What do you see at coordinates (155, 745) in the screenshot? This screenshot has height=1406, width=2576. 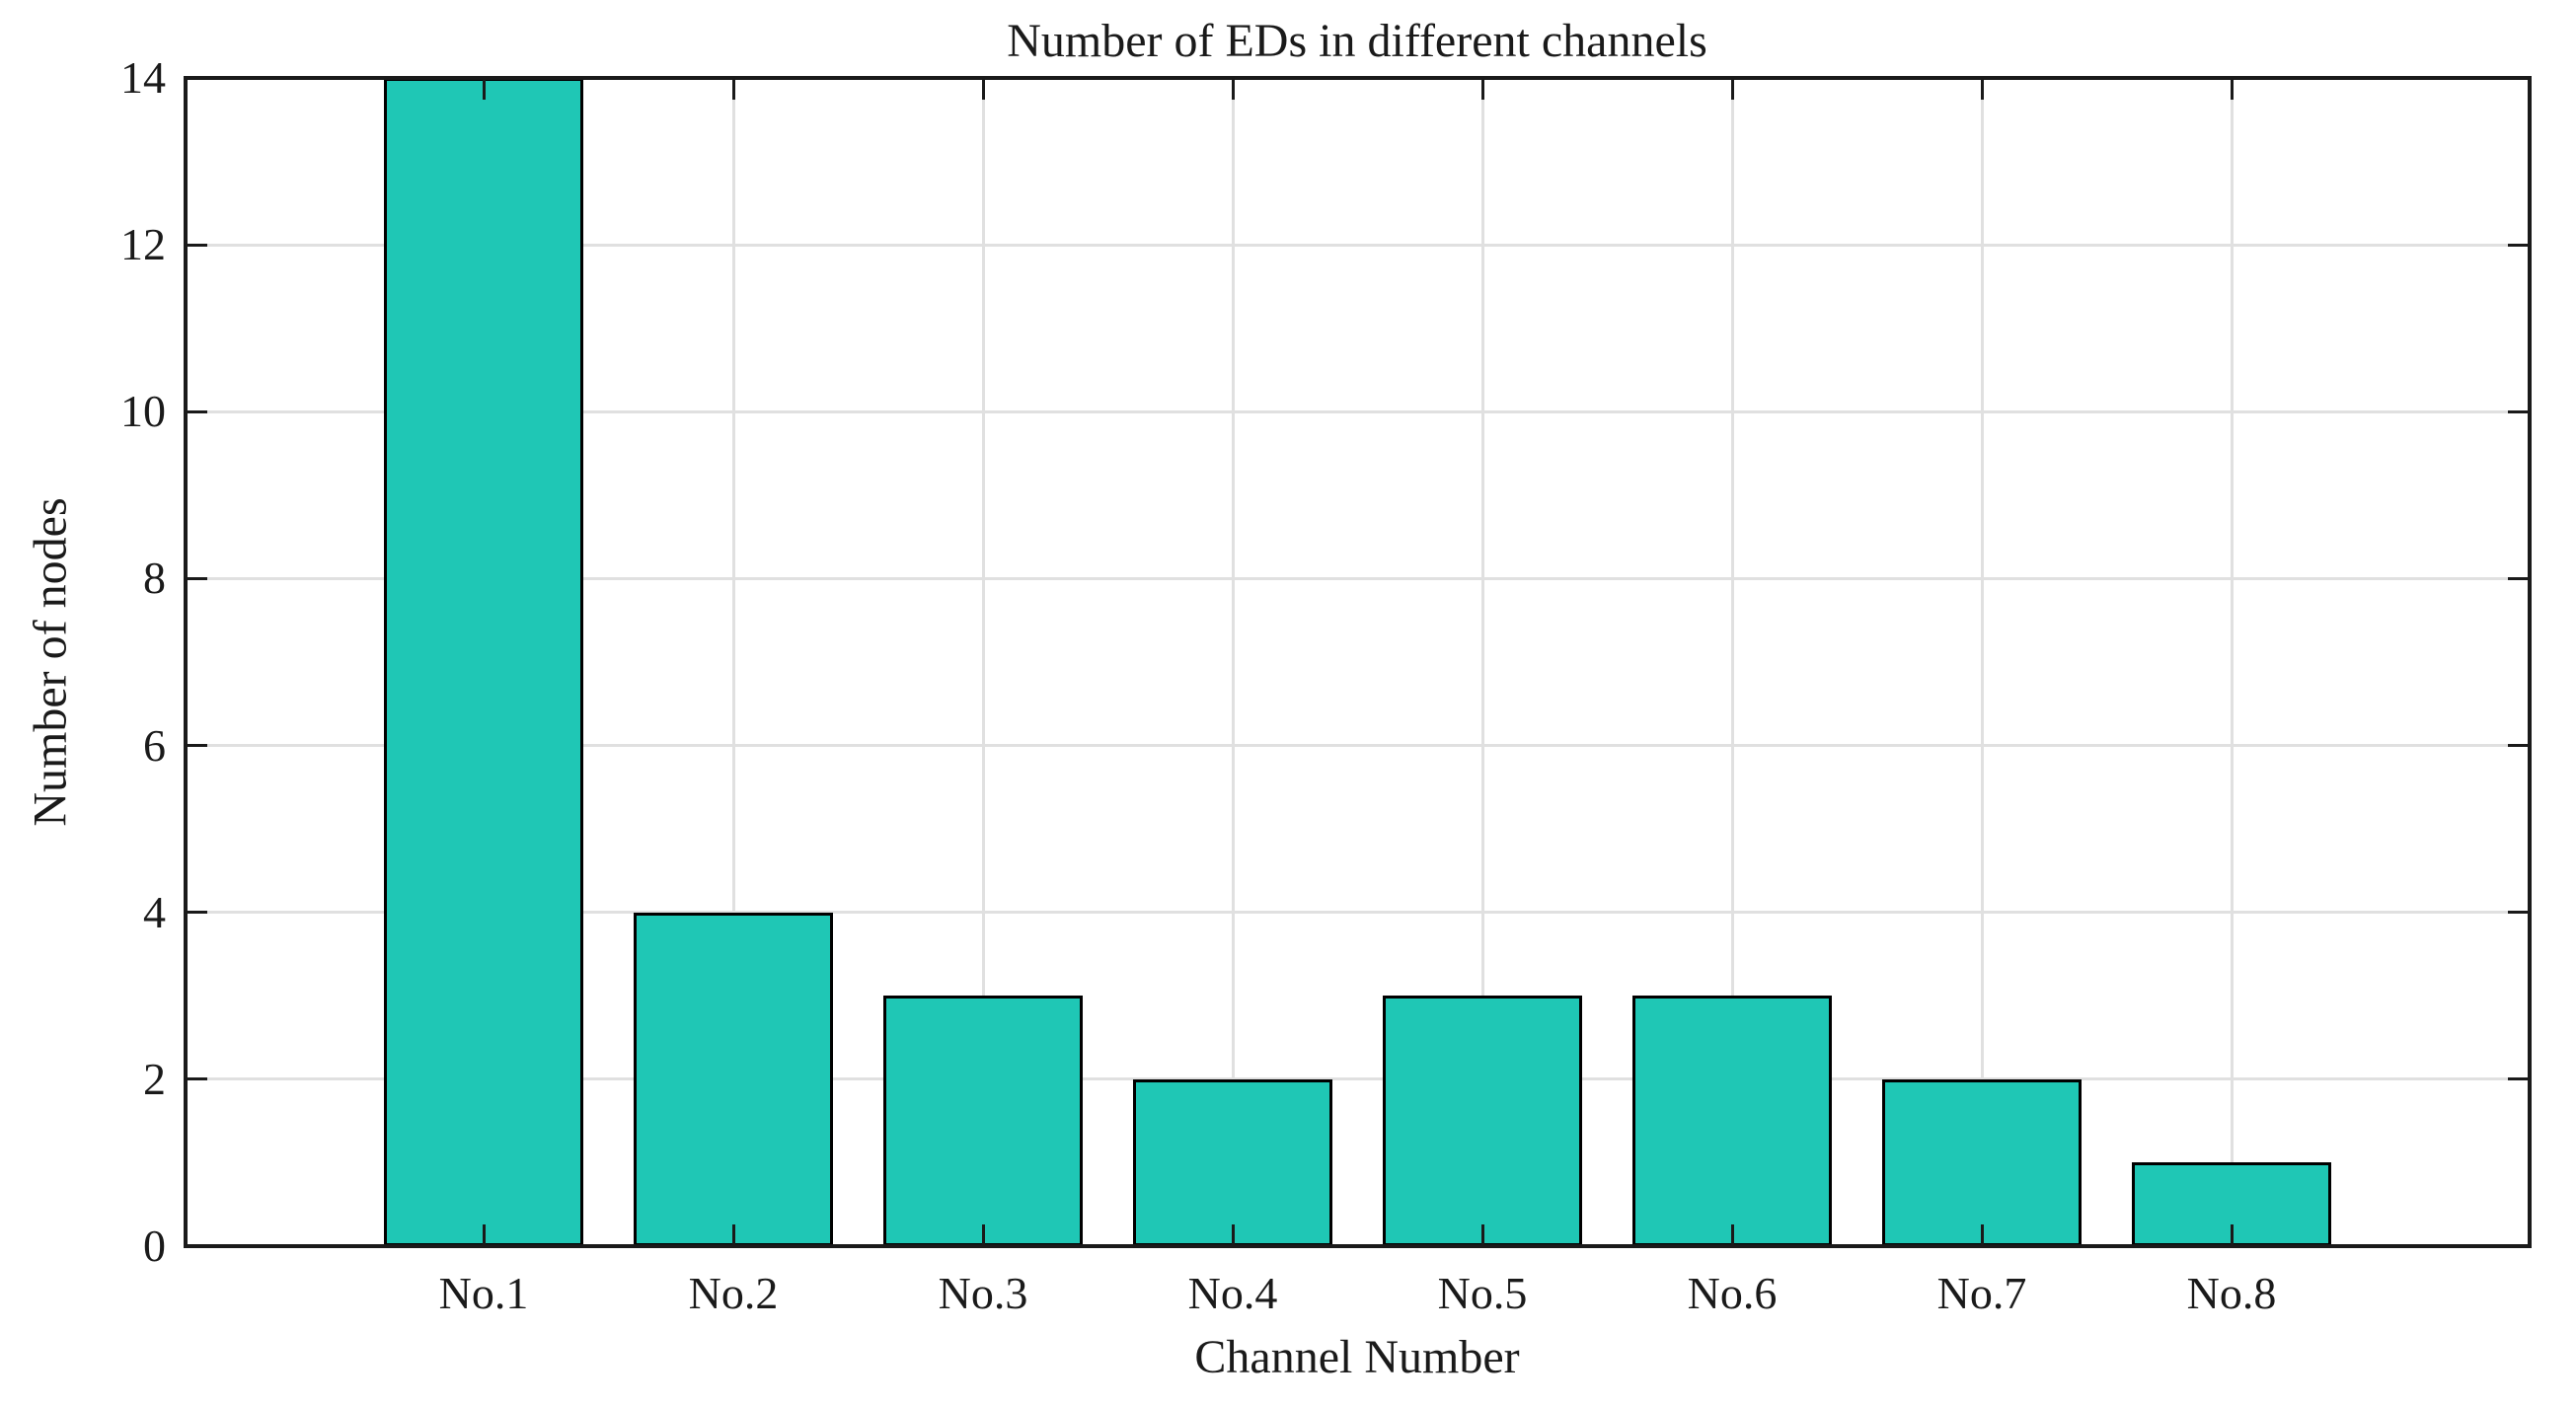 I see `y-tick-label: 6` at bounding box center [155, 745].